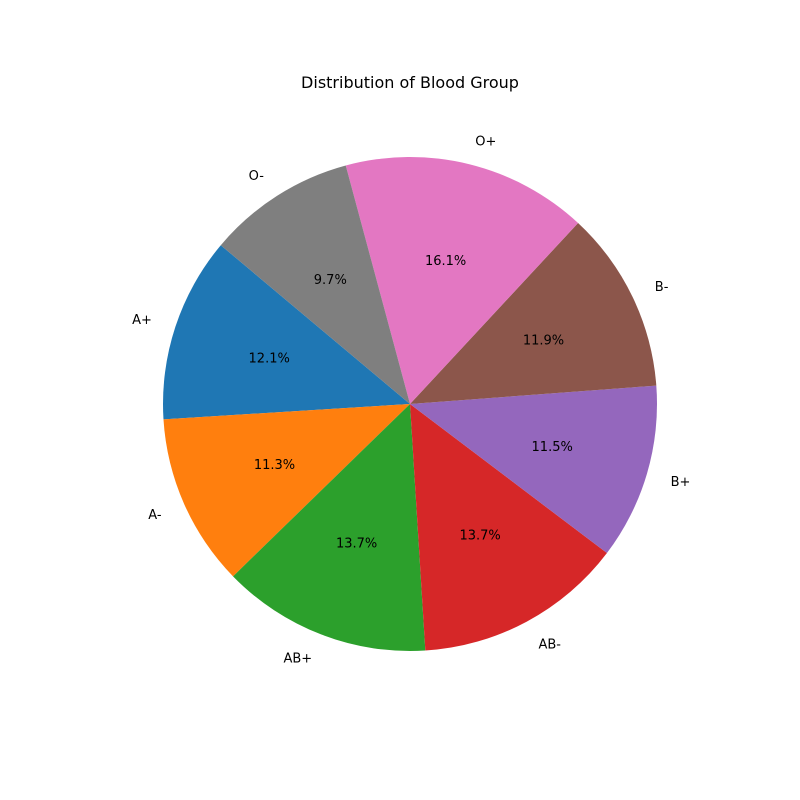  Describe the element at coordinates (269, 359) in the screenshot. I see `slice-percent-label: 12.1%` at that location.